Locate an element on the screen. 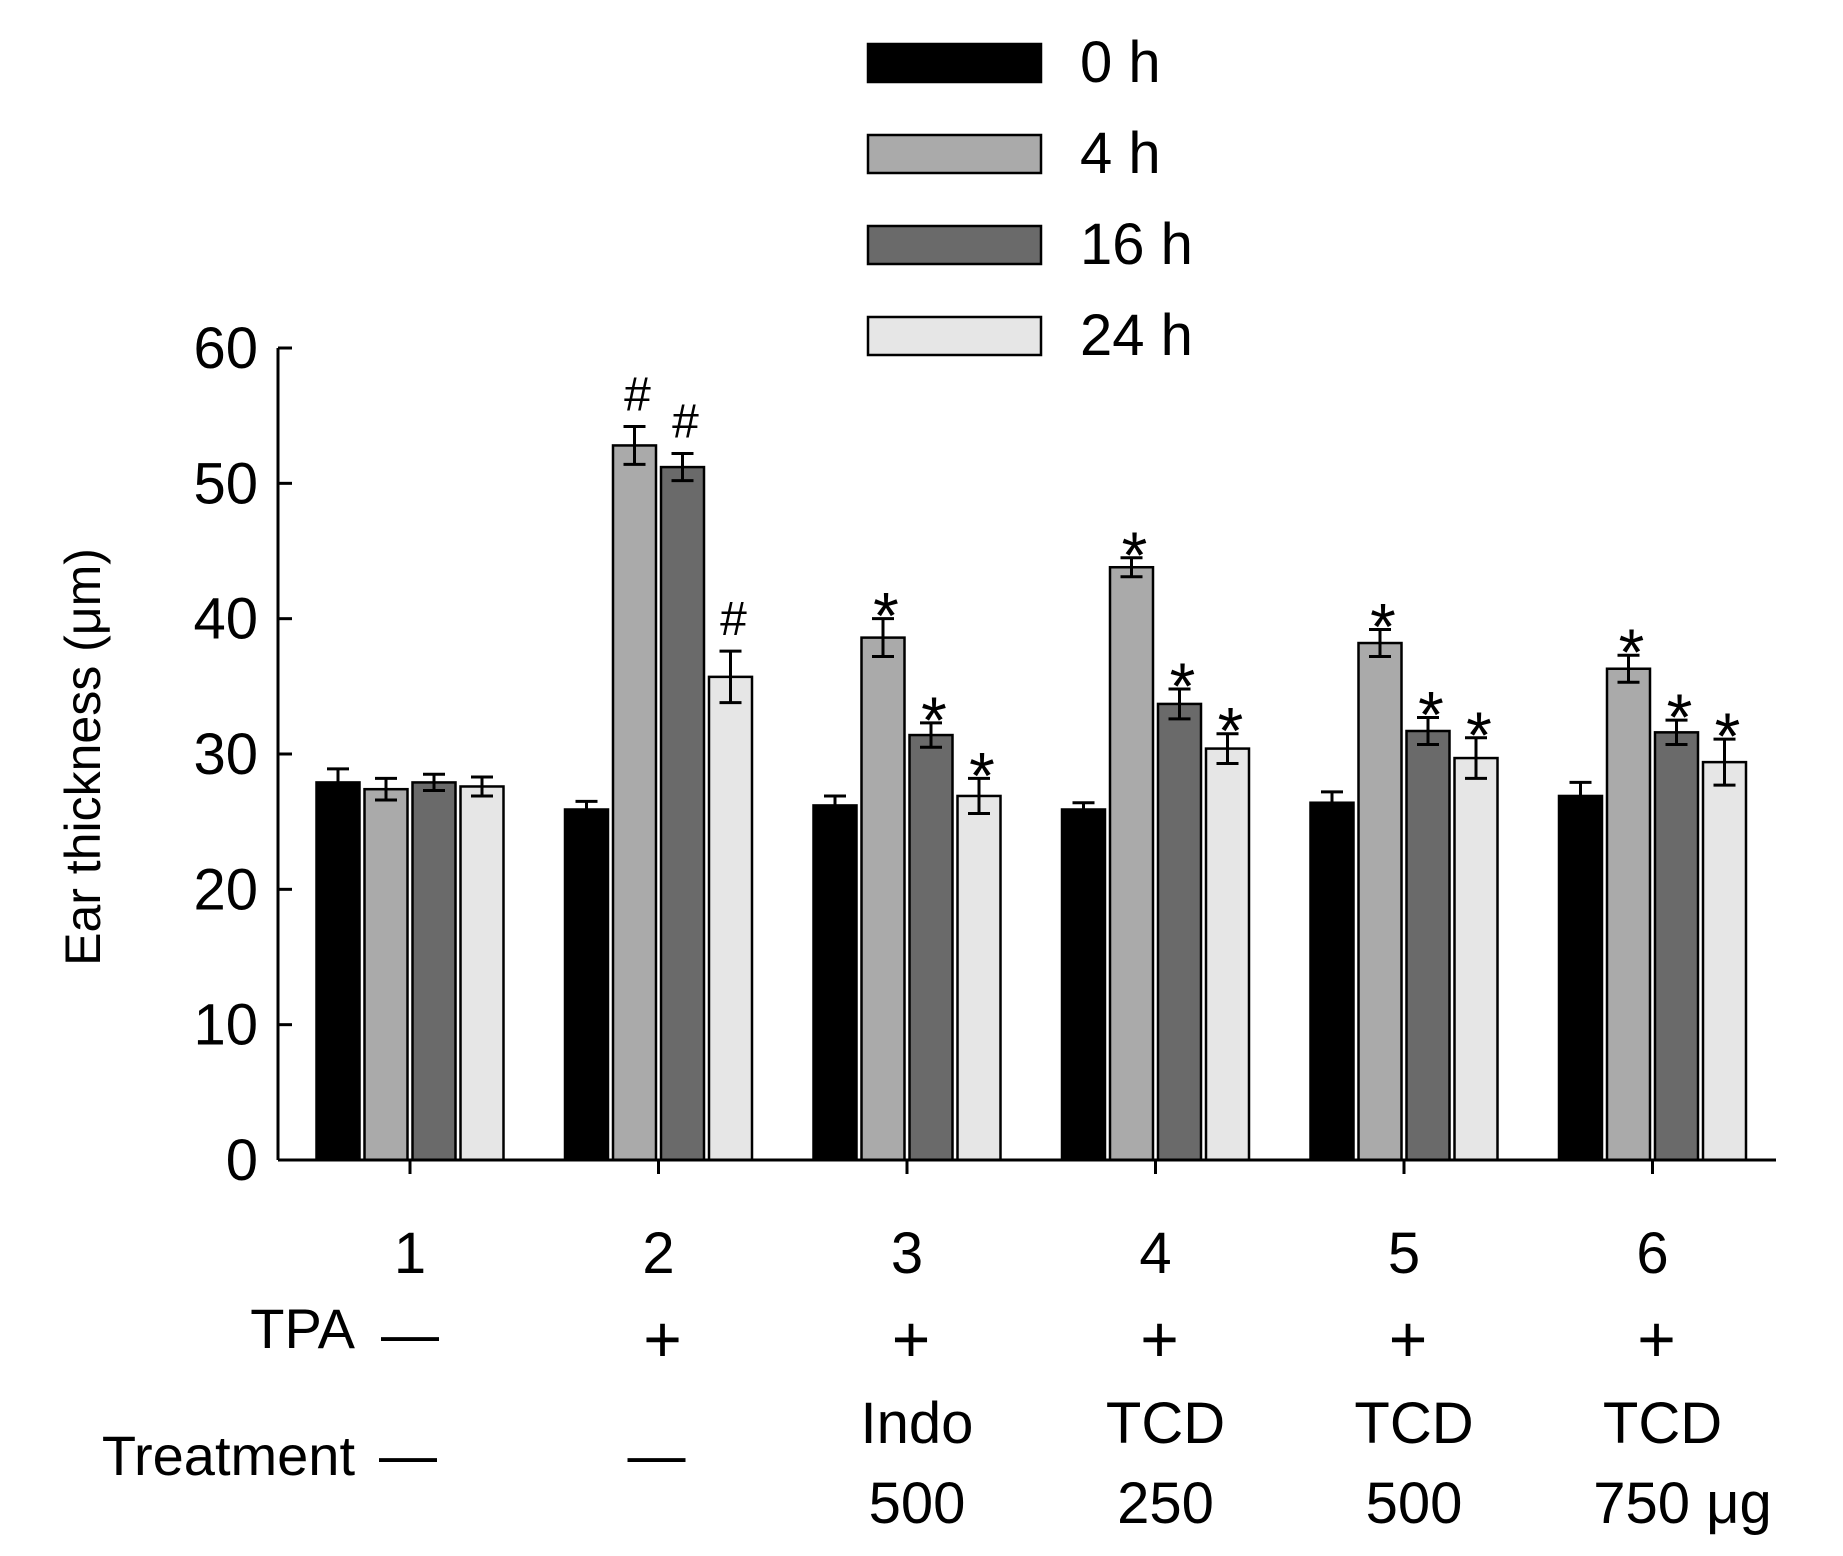  y-tick-label: 40 is located at coordinates (225, 619).